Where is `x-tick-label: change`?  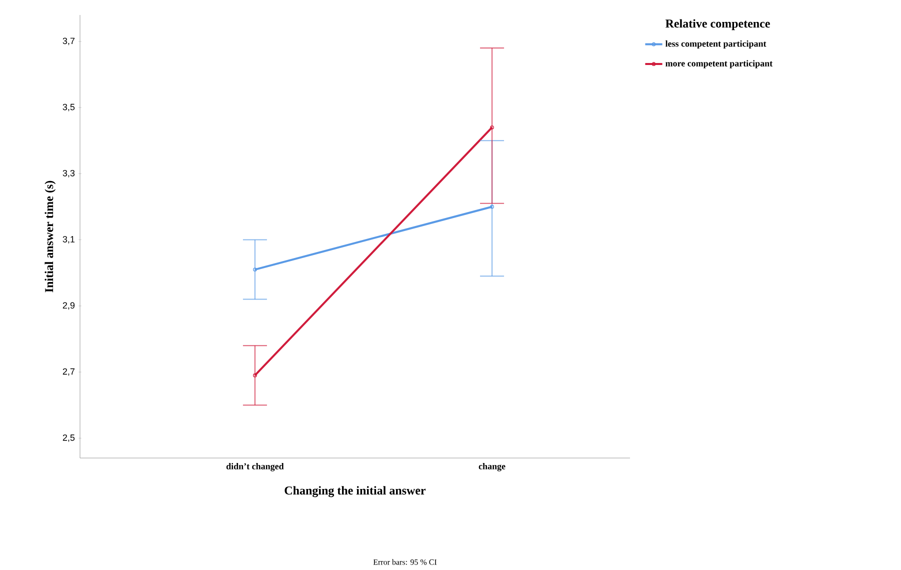 x-tick-label: change is located at coordinates (492, 467).